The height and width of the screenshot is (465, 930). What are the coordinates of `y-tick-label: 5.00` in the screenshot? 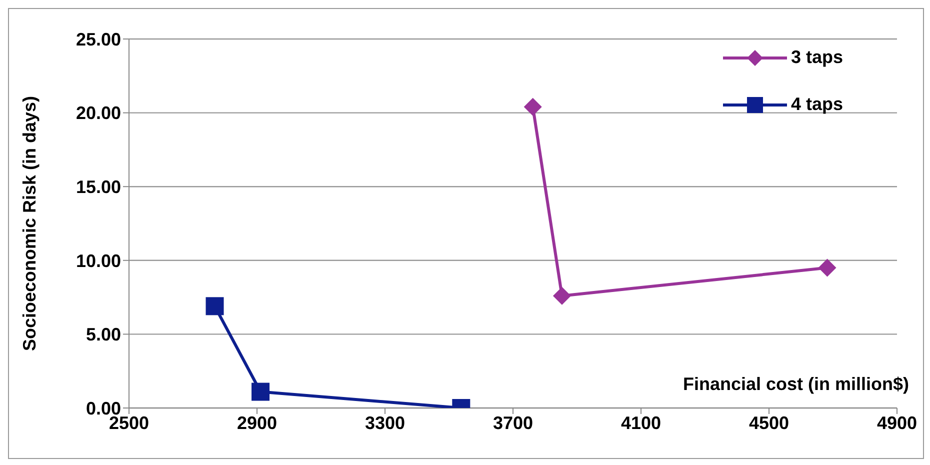 It's located at (103, 334).